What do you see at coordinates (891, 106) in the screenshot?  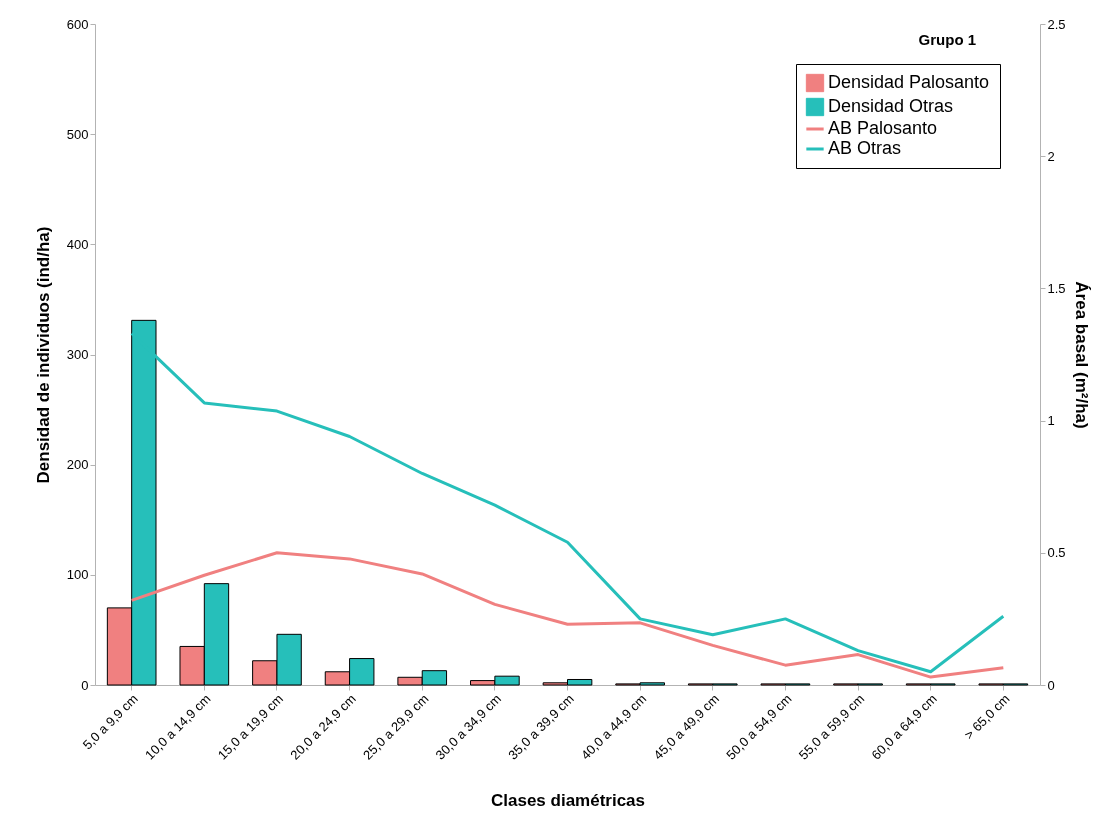 I see `legend-label: Densidad Otras` at bounding box center [891, 106].